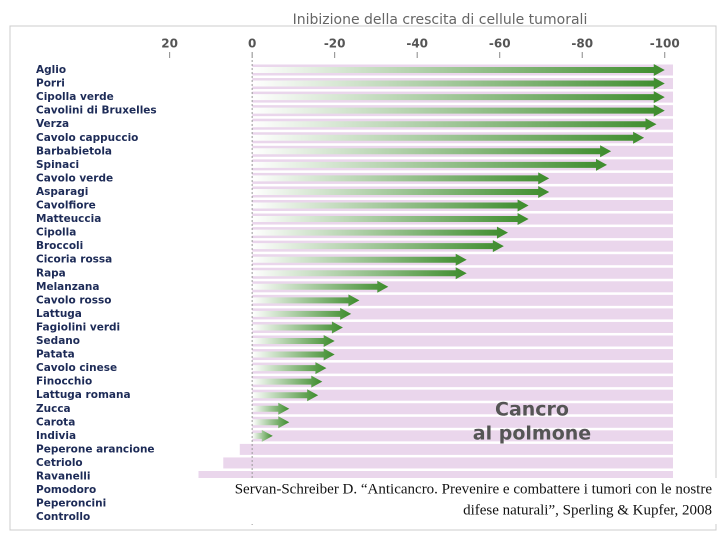  What do you see at coordinates (74, 178) in the screenshot?
I see `category-label: Cavolo verde` at bounding box center [74, 178].